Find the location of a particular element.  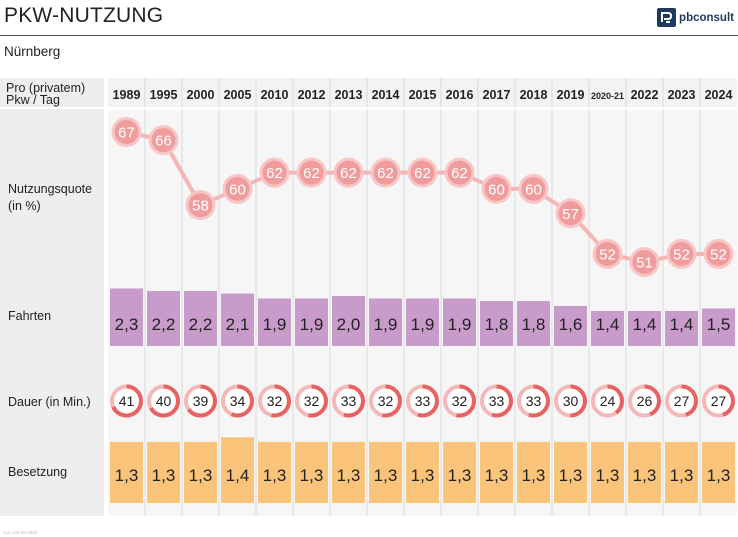

dauer-value-label: 41 is located at coordinates (127, 401).